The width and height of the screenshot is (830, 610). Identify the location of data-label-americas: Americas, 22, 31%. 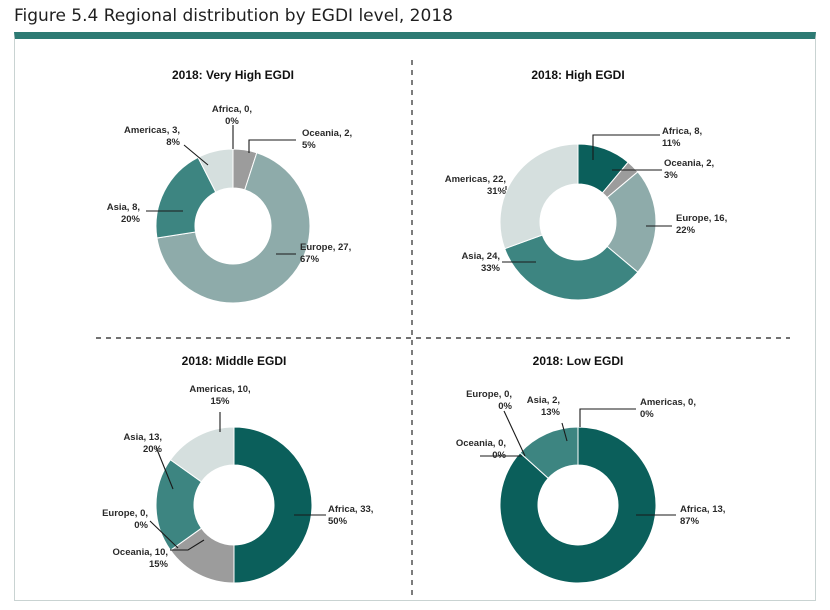
(476, 185).